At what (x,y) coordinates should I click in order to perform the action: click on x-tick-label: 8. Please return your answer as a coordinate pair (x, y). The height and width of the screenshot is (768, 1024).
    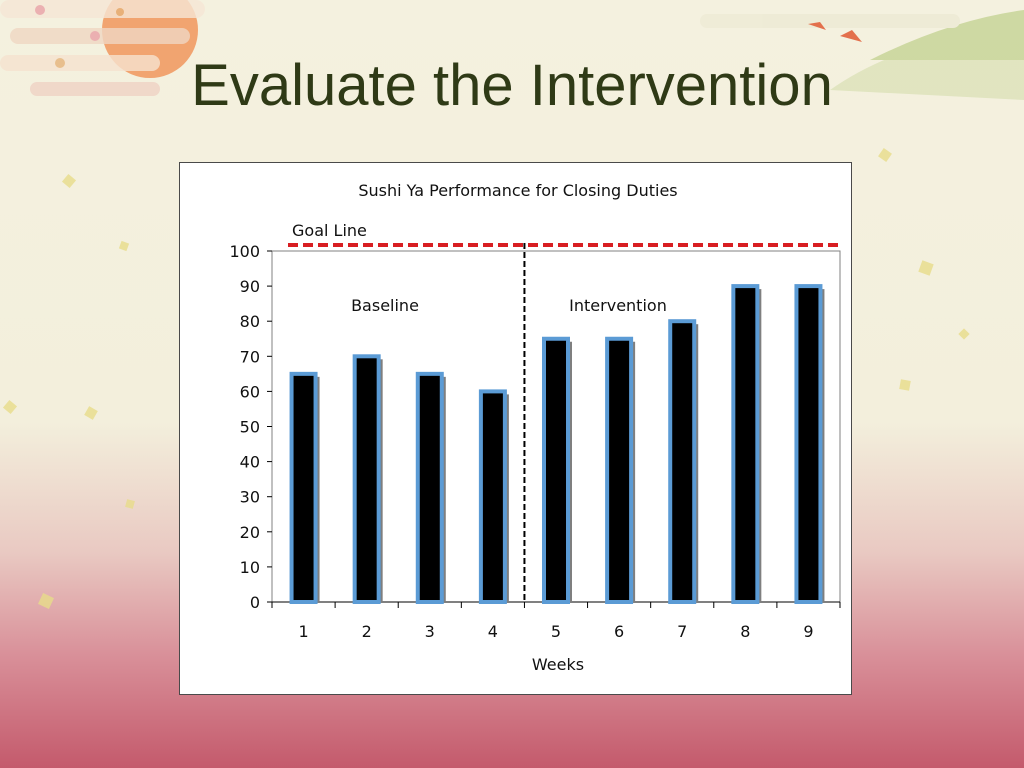
    Looking at the image, I should click on (745, 631).